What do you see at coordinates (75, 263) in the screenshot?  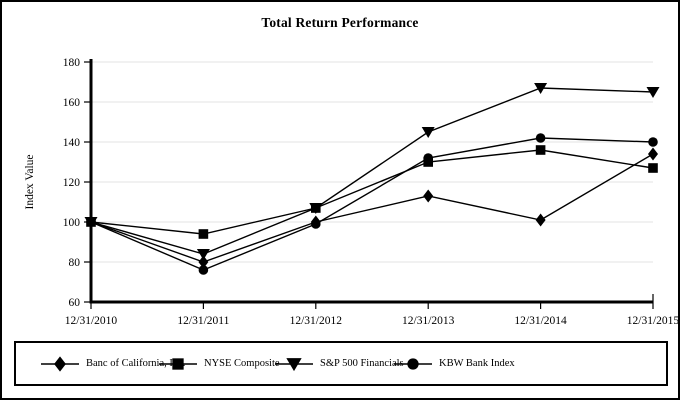 I see `svg-text: 80` at bounding box center [75, 263].